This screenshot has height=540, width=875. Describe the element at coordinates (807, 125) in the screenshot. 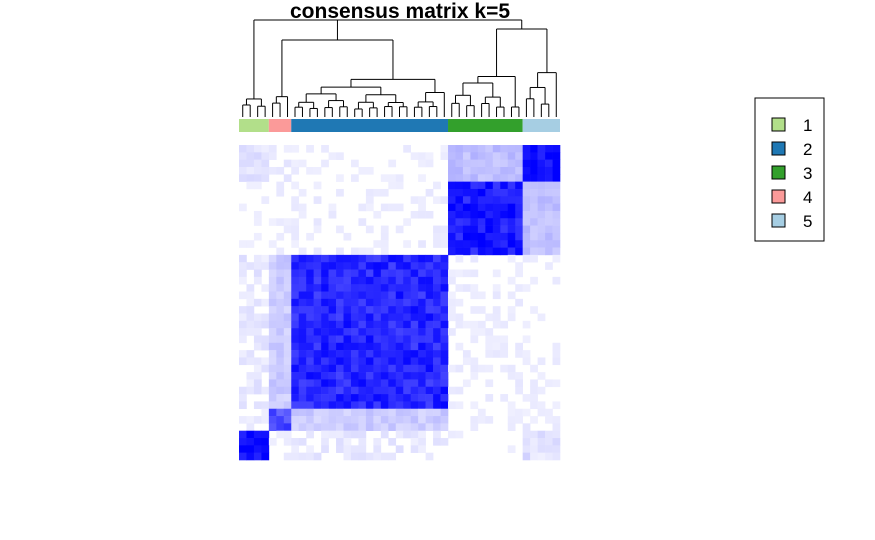

I see `legend-label: 1` at that location.